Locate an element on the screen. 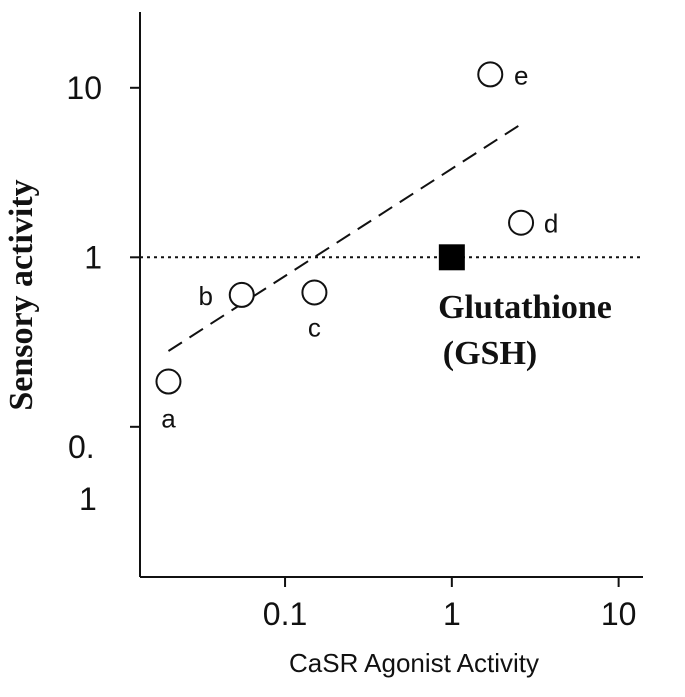  y-axis-label: Sensory activity is located at coordinates (21, 294).